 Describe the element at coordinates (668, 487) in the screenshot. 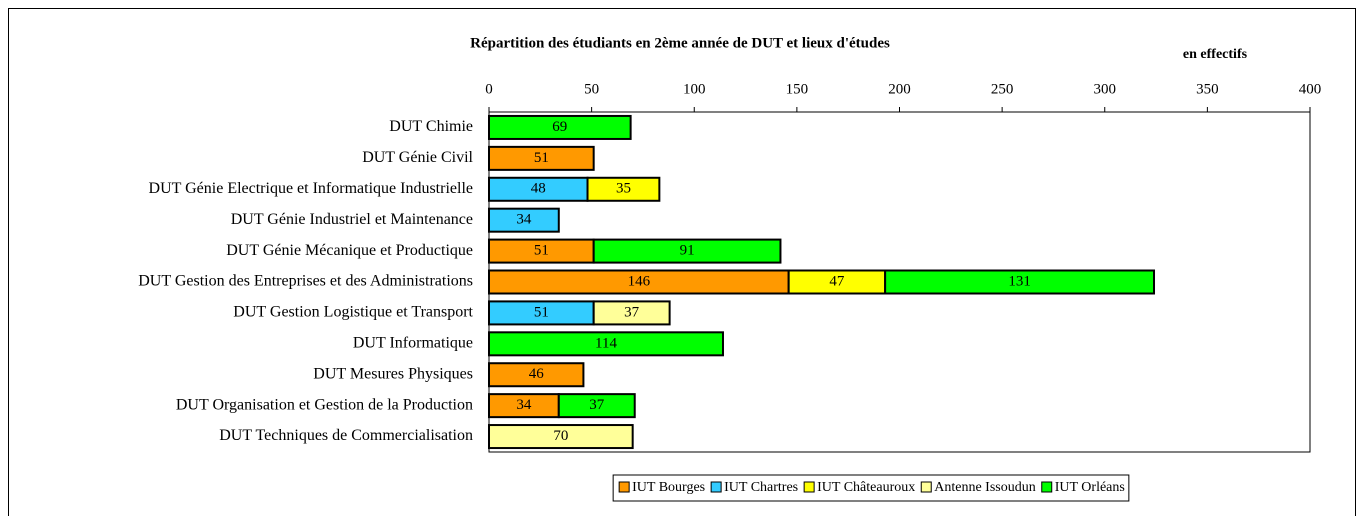

I see `legend-label: IUT Bourges` at that location.